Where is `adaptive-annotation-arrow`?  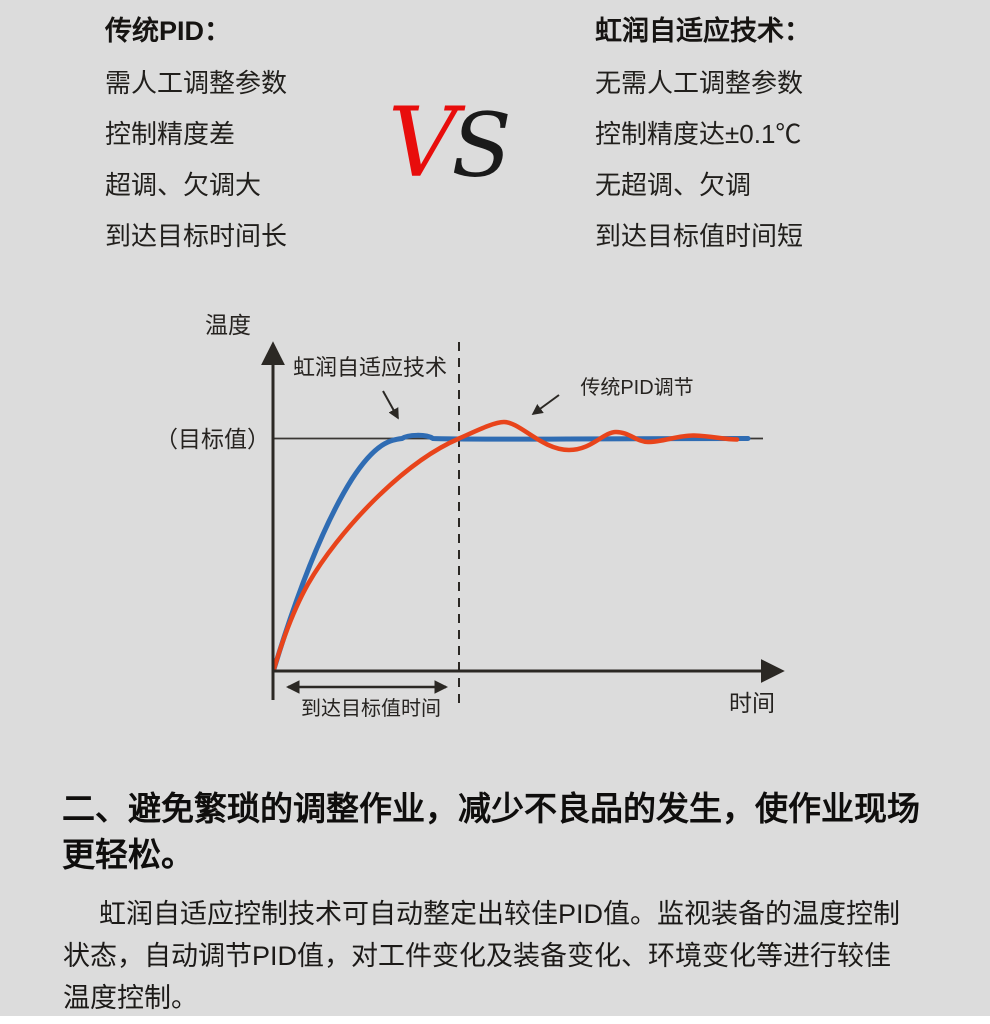 adaptive-annotation-arrow is located at coordinates (390, 405).